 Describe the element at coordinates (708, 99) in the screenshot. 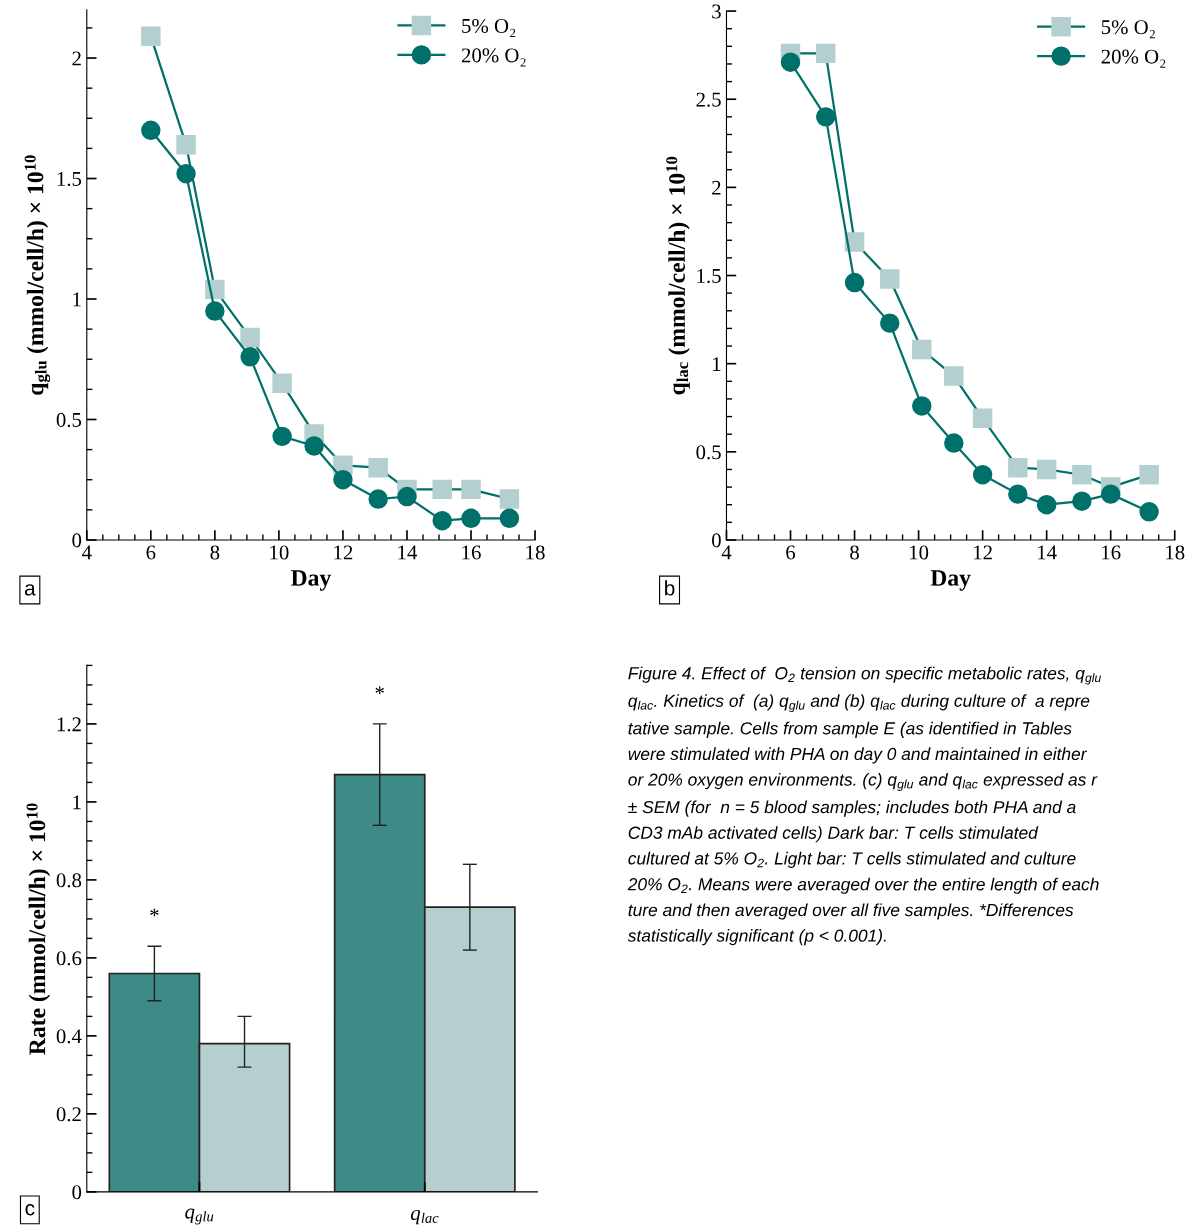

I see `y-tick-label: 2.5` at that location.